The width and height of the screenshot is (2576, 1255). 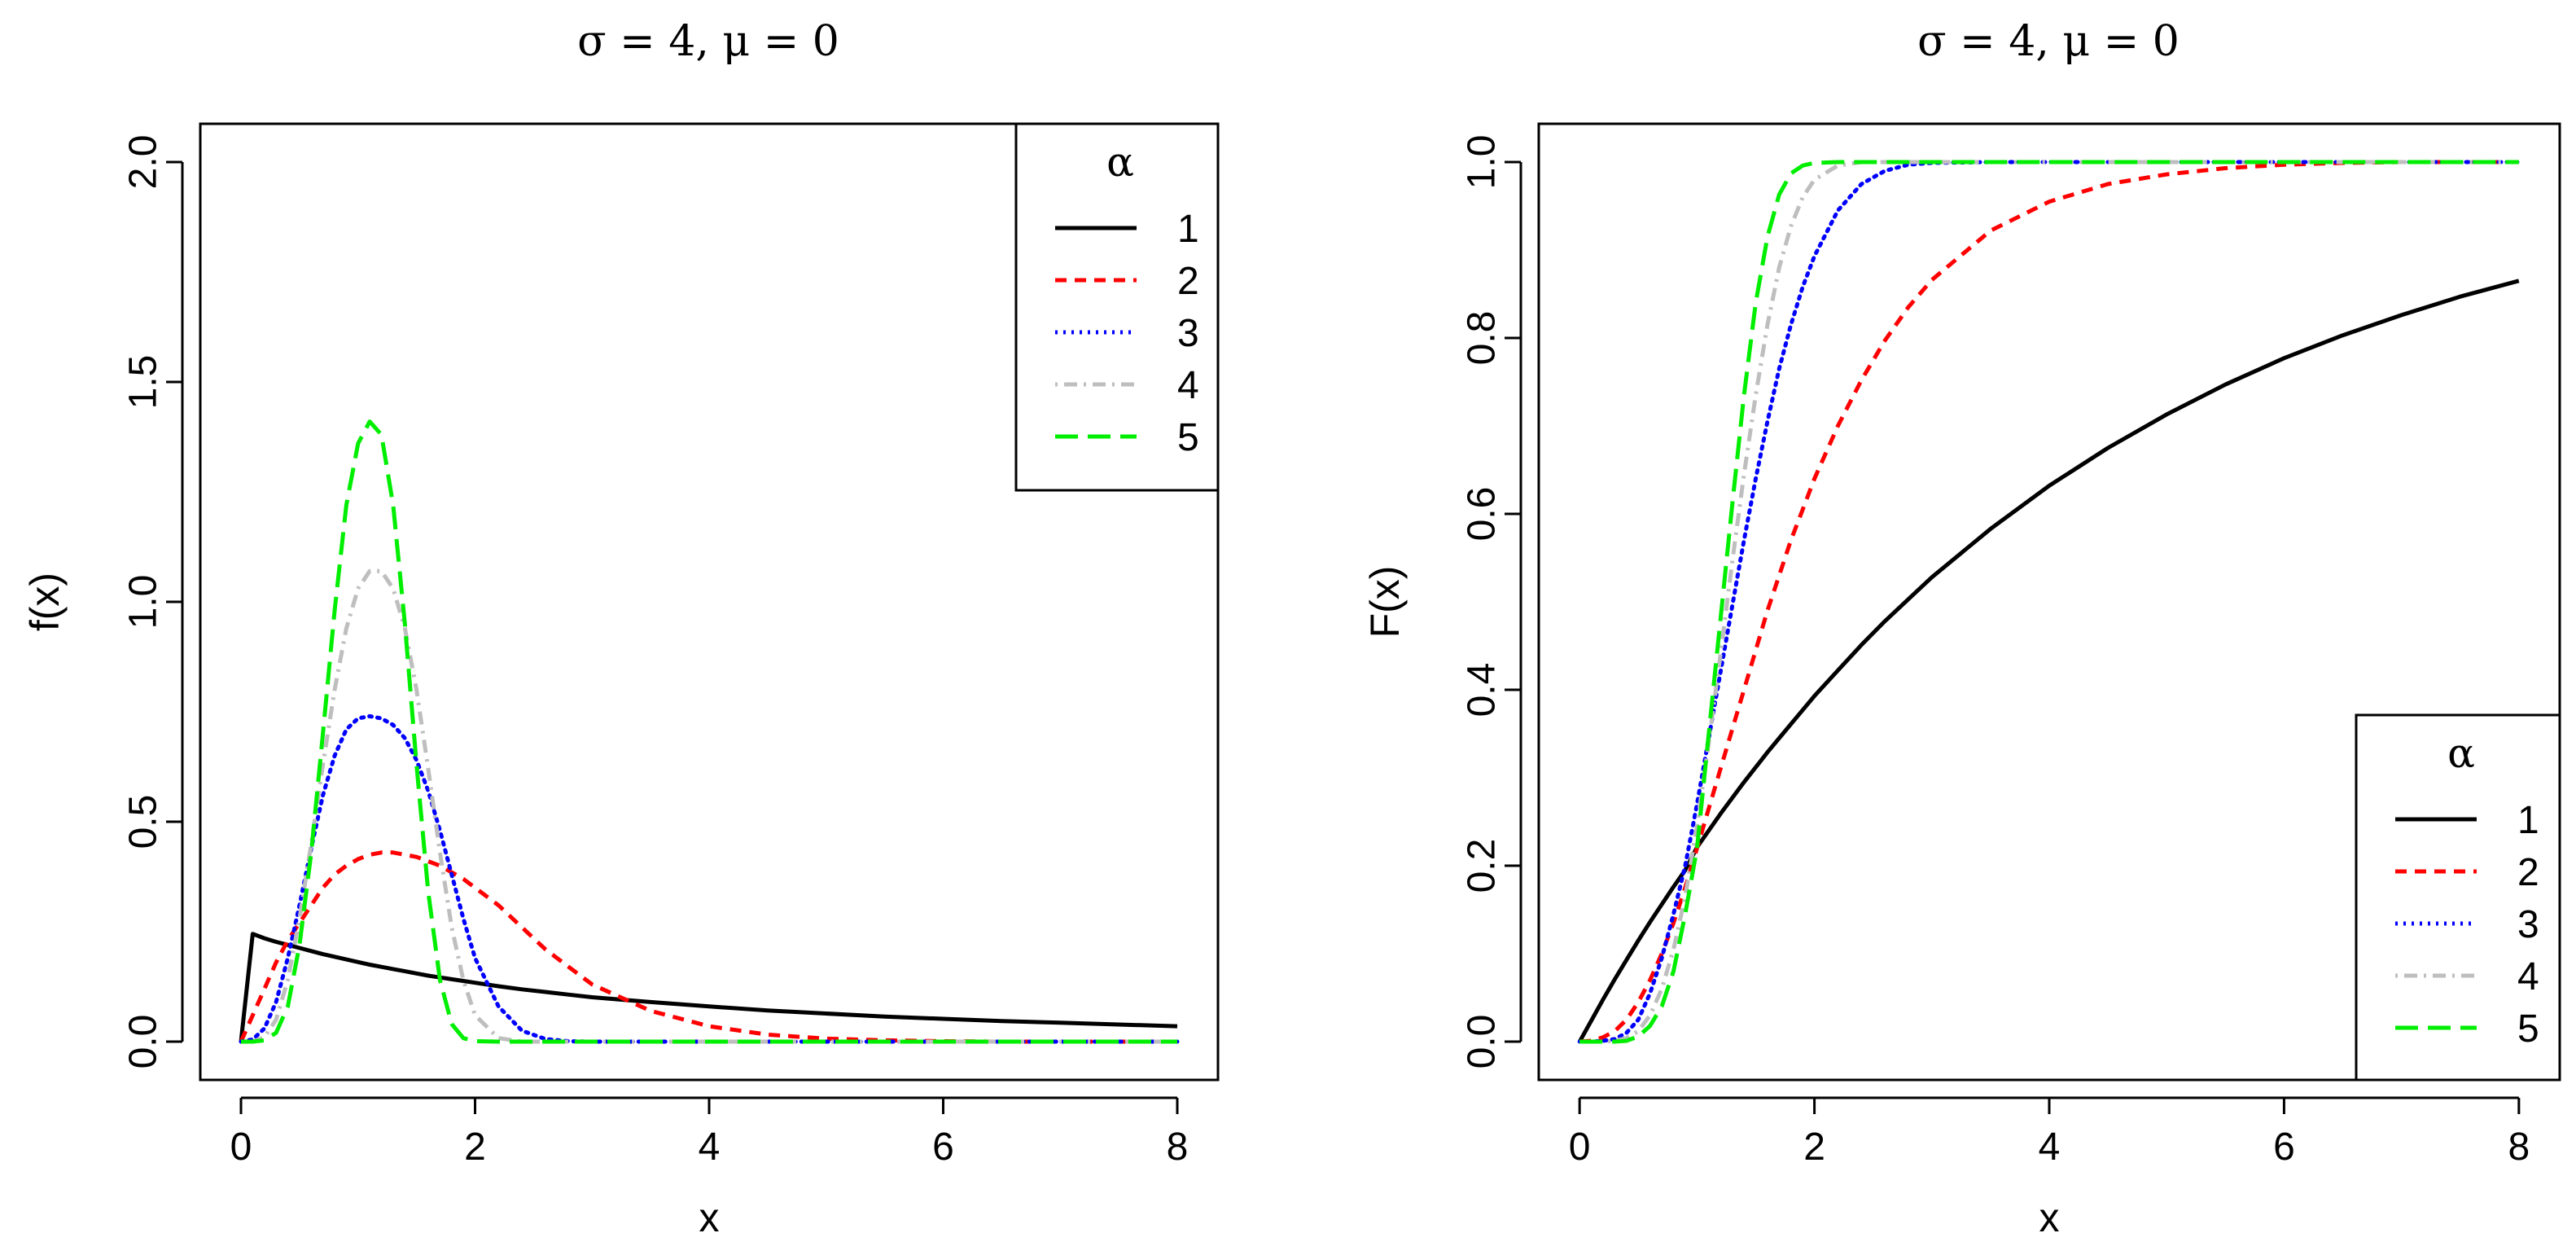 What do you see at coordinates (45, 602) in the screenshot?
I see `y-axis-label: f(x)` at bounding box center [45, 602].